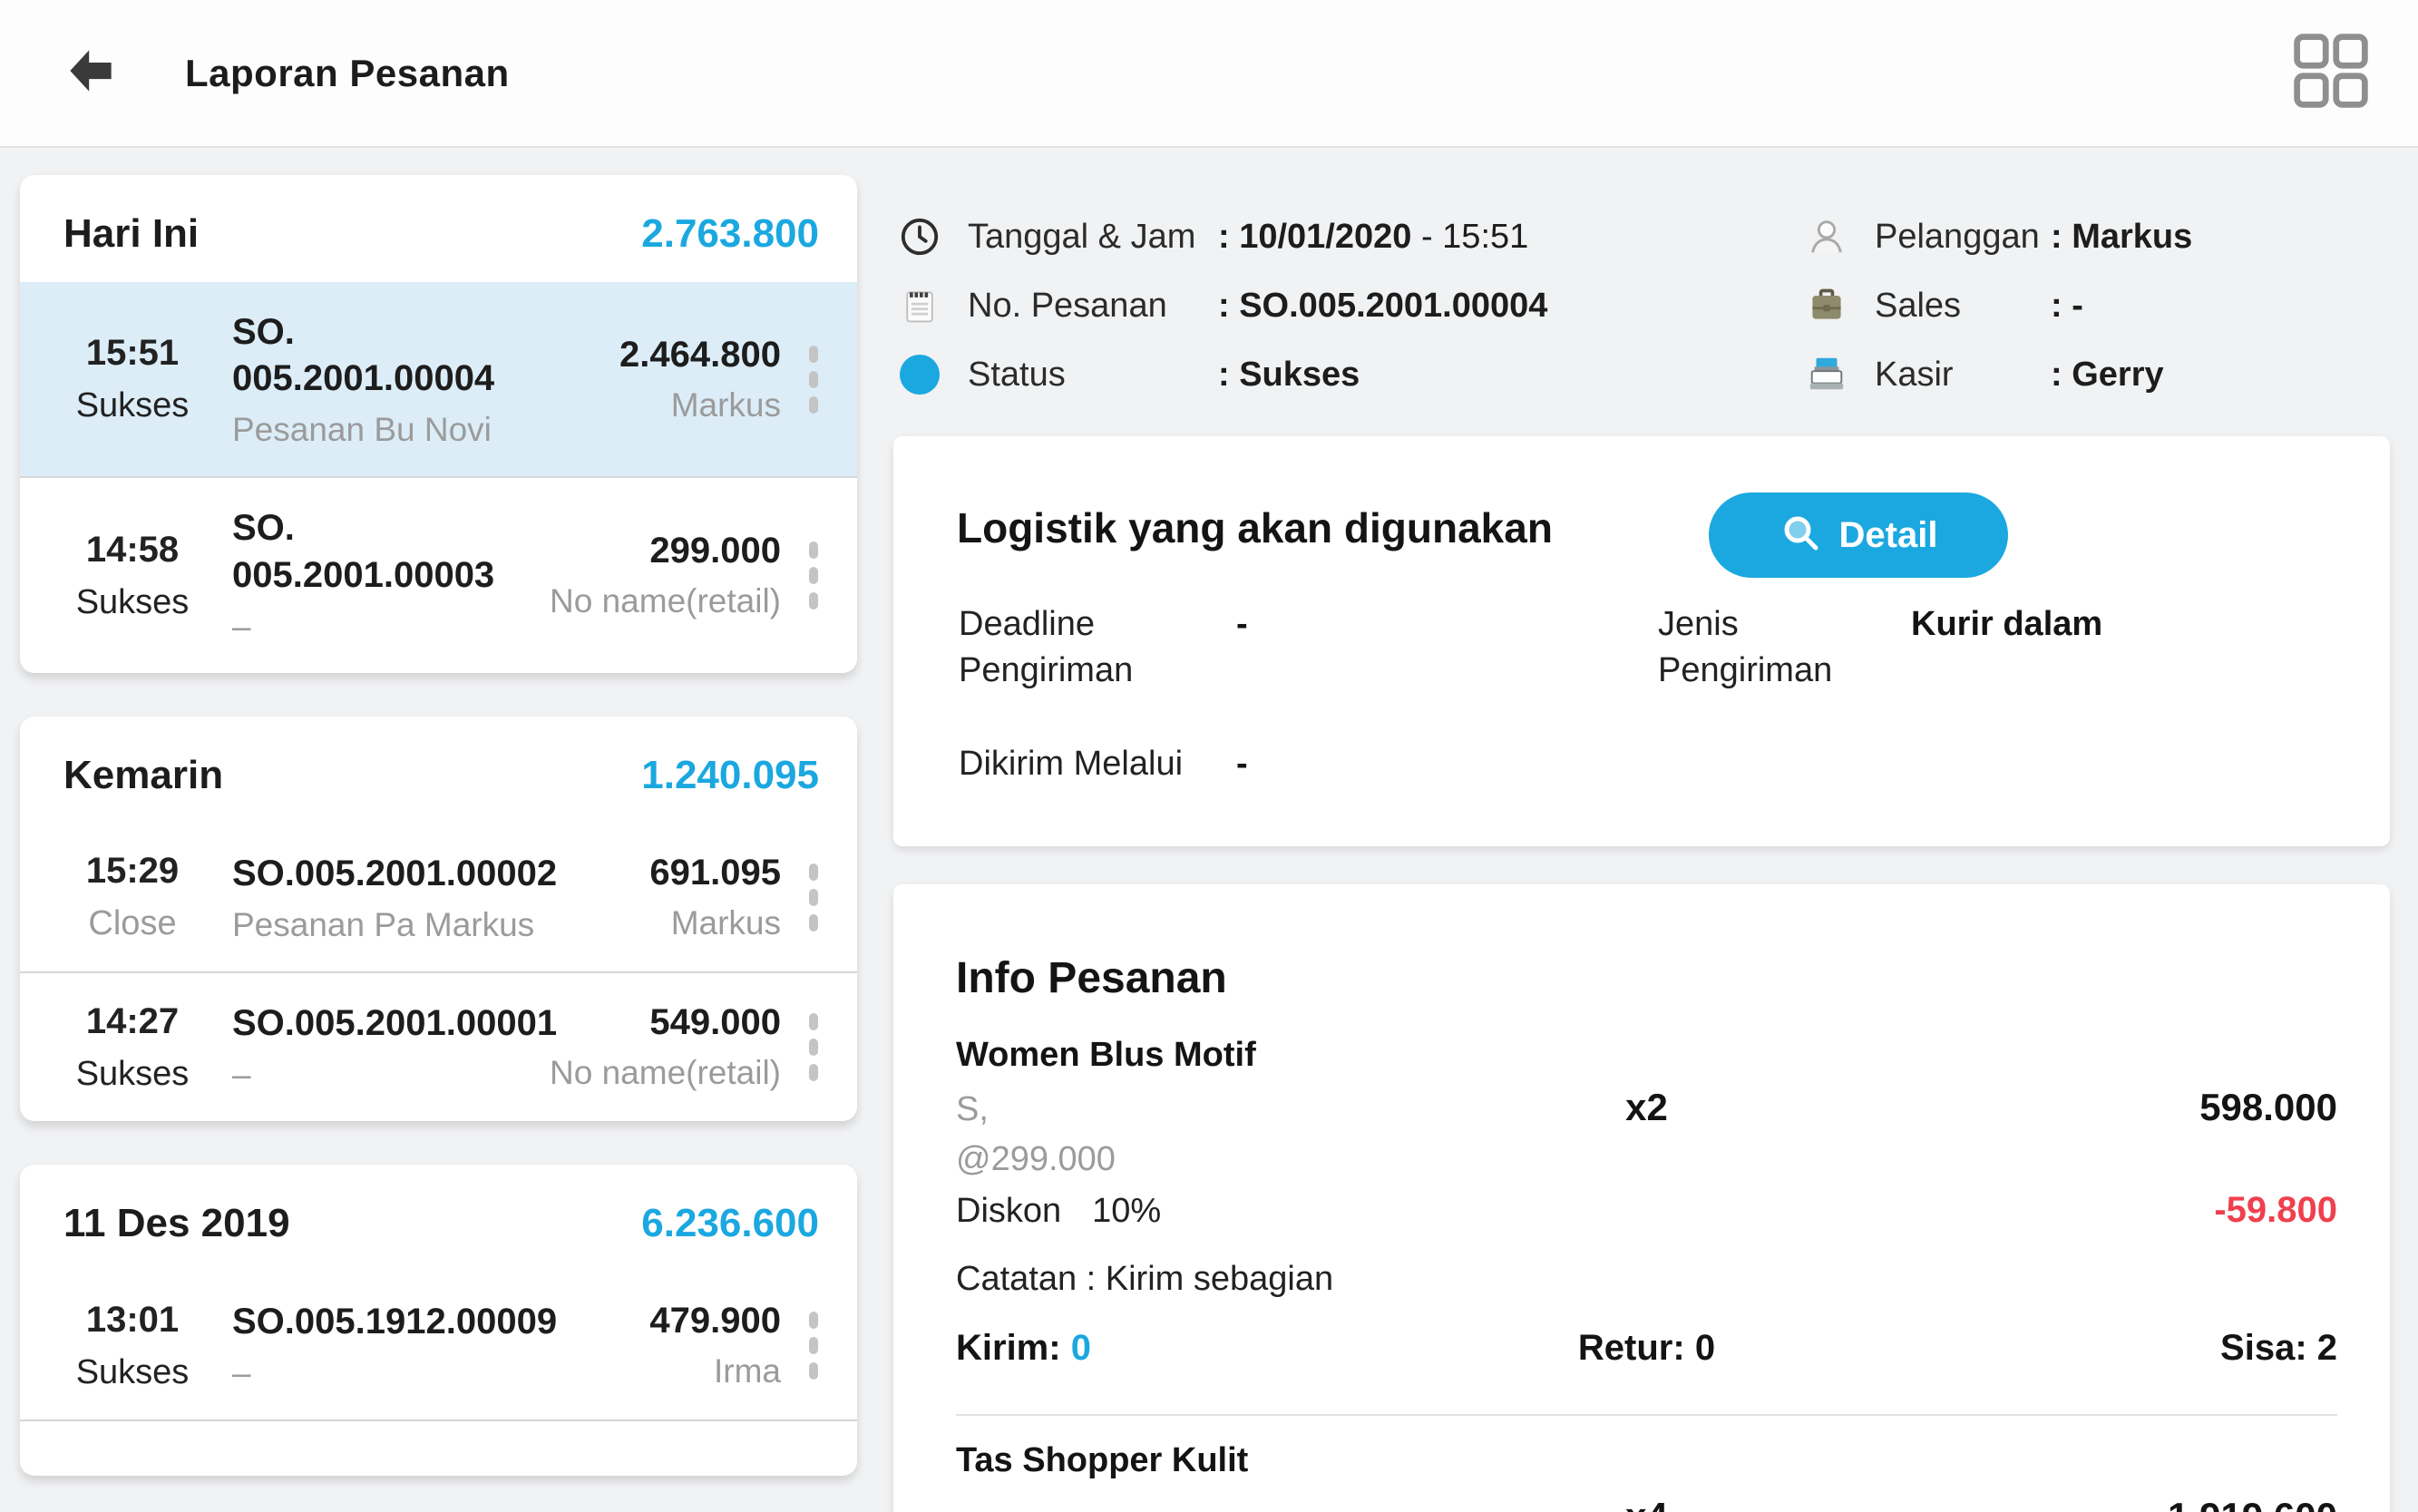  What do you see at coordinates (730, 1223) in the screenshot?
I see `group-total: 6.236.600` at bounding box center [730, 1223].